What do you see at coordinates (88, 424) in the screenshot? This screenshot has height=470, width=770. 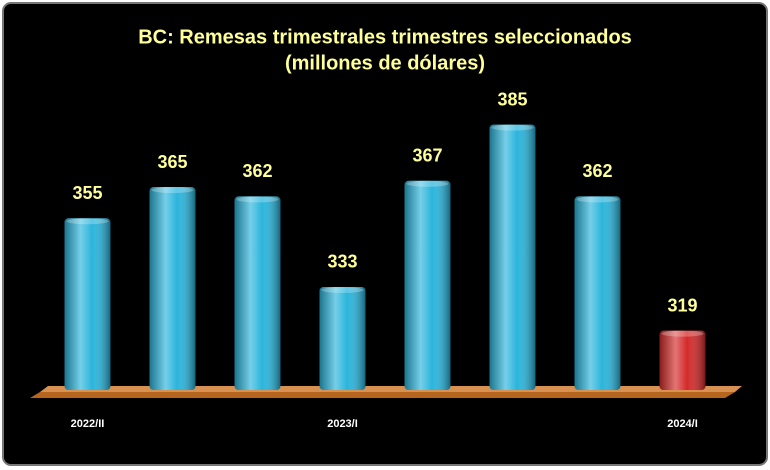 I see `x-tick-label: 2022/II` at bounding box center [88, 424].